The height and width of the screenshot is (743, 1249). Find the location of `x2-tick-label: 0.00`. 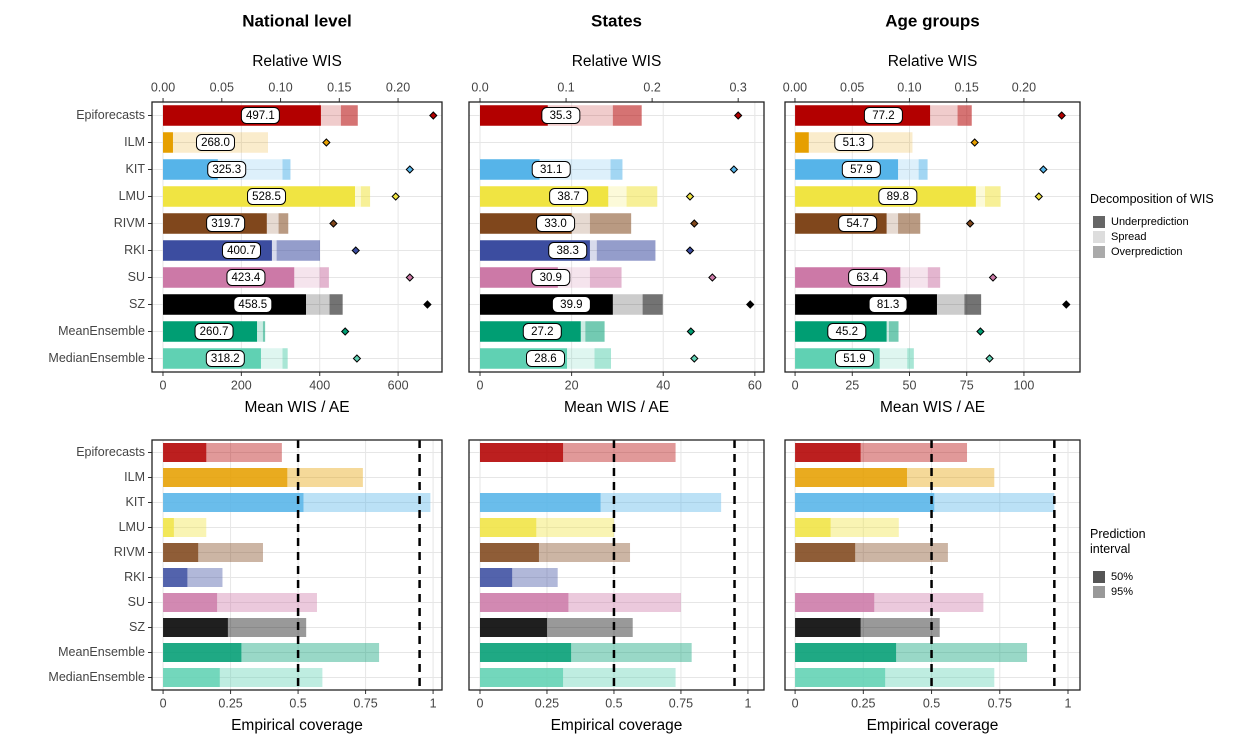

x2-tick-label: 0.00 is located at coordinates (163, 87).